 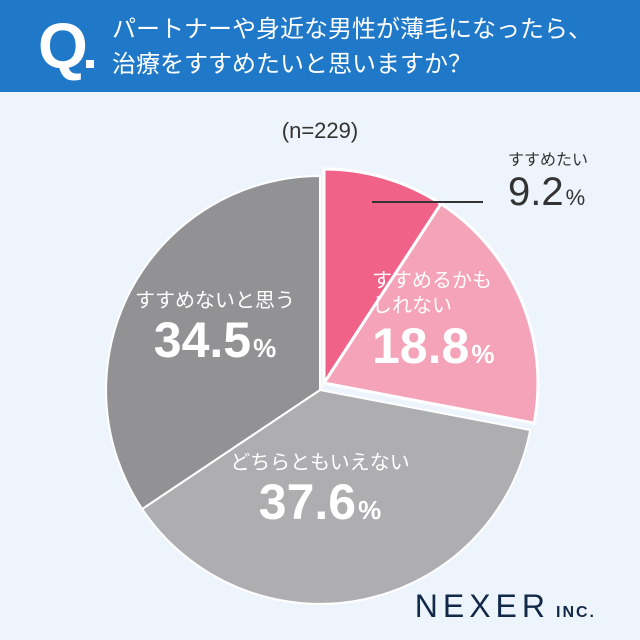 I want to click on logo-main: NEXER, so click(x=482, y=606).